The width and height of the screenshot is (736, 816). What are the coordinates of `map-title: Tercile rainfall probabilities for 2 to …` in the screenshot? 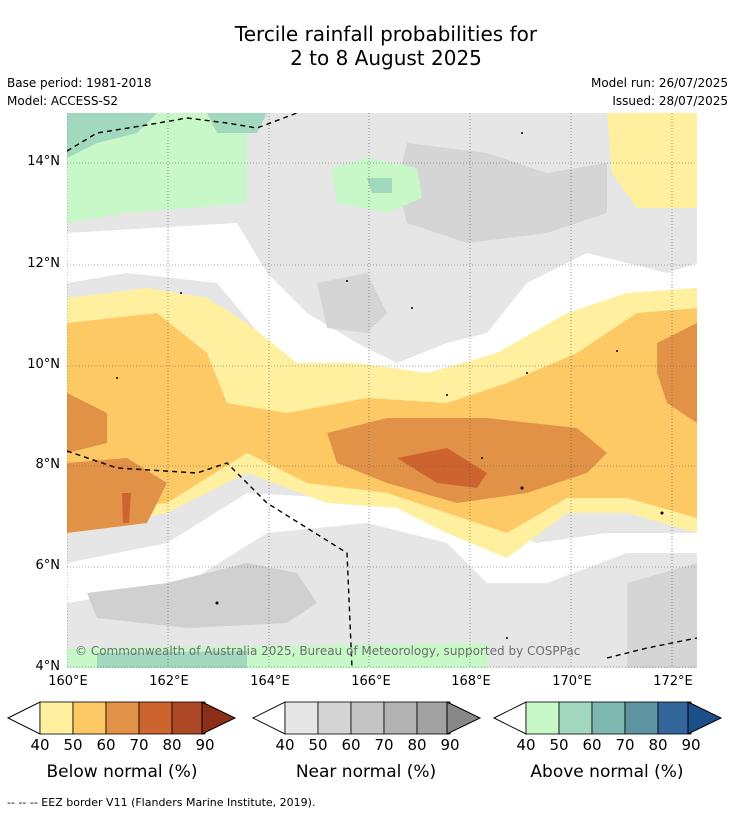 It's located at (368, 46).